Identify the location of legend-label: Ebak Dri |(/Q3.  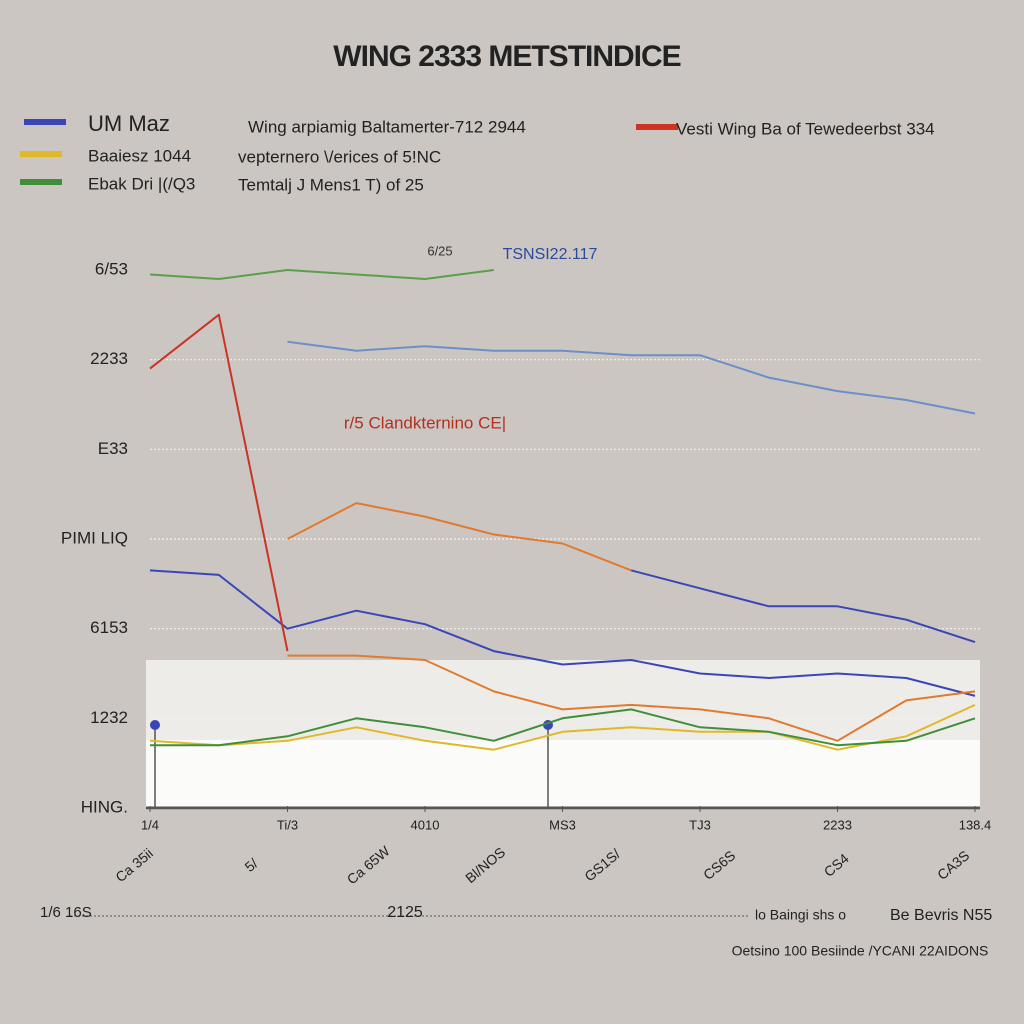
(141, 183).